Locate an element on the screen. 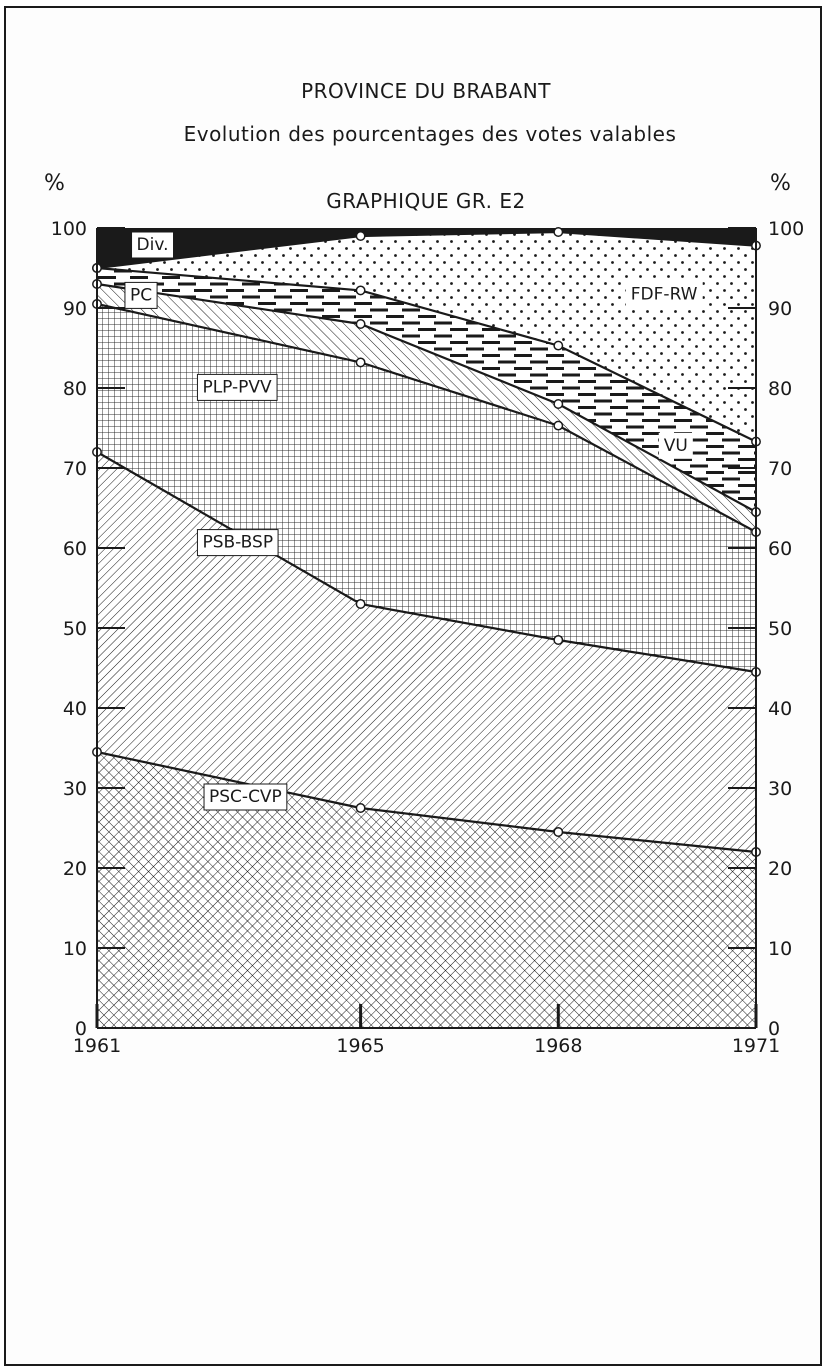 This screenshot has height=1371, width=828. y-tick-label-left-30: 30 is located at coordinates (75, 789).